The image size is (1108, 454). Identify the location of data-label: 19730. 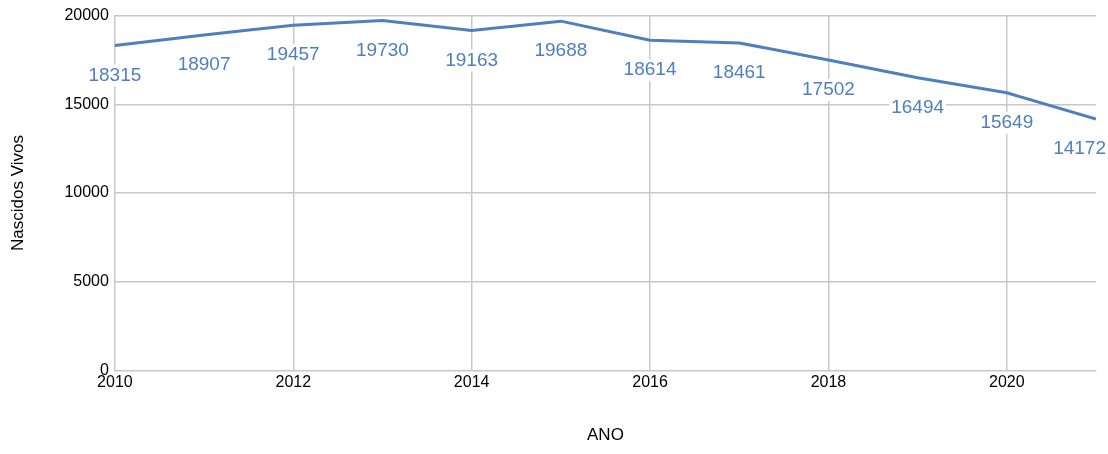
(382, 49).